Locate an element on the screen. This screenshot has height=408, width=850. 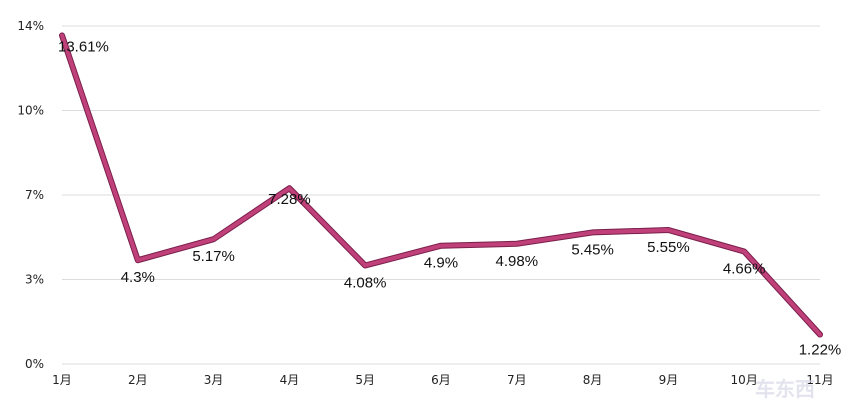
y-tick-label: 3% is located at coordinates (34, 280).